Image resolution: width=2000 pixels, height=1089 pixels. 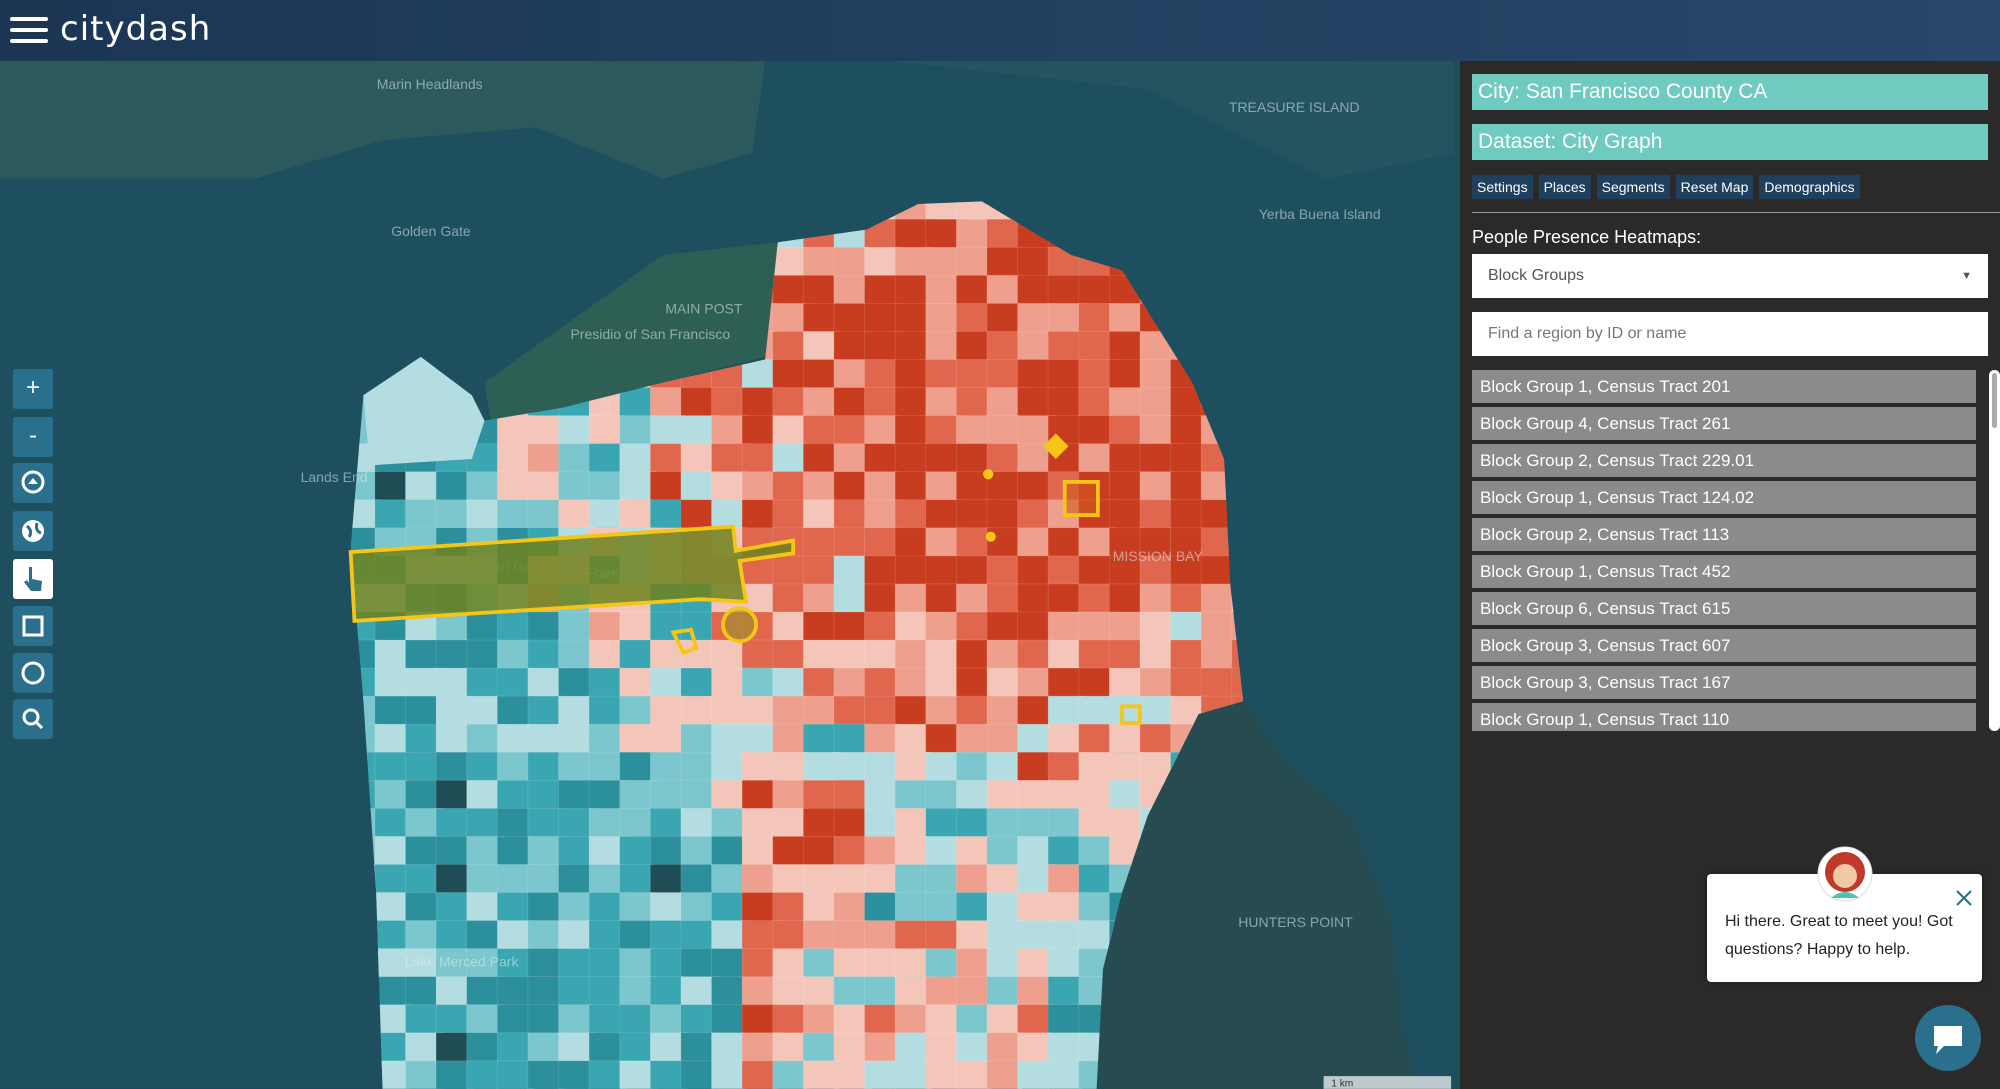 What do you see at coordinates (1964, 898) in the screenshot?
I see `close-button` at bounding box center [1964, 898].